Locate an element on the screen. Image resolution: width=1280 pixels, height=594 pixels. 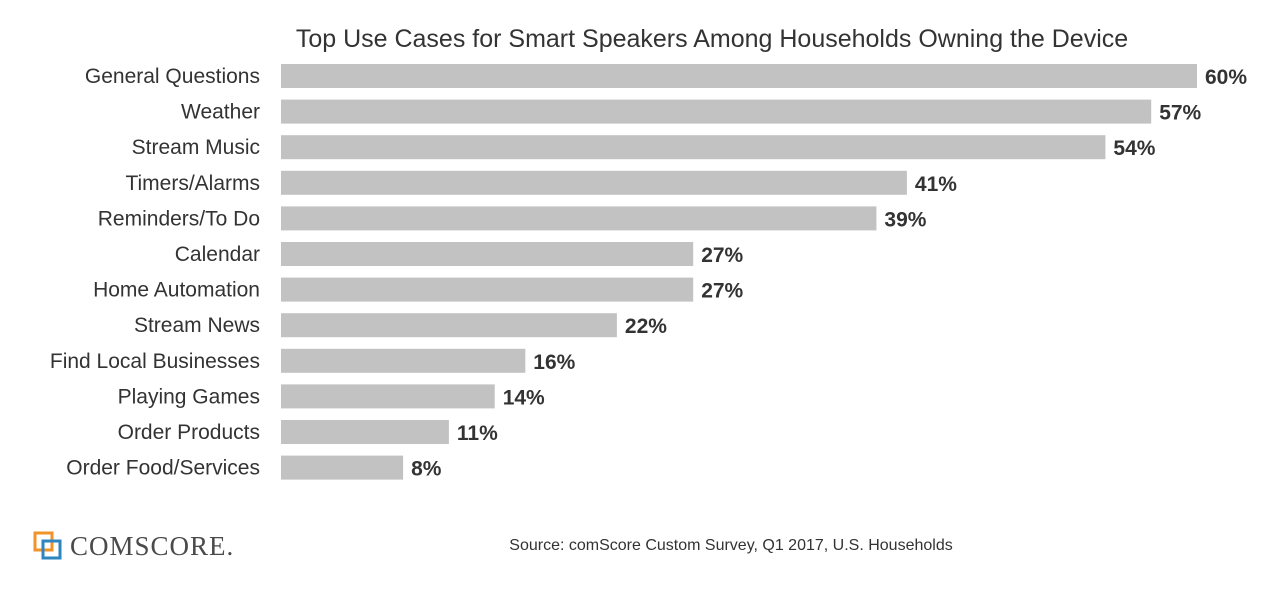
data-label: 60% is located at coordinates (1226, 77).